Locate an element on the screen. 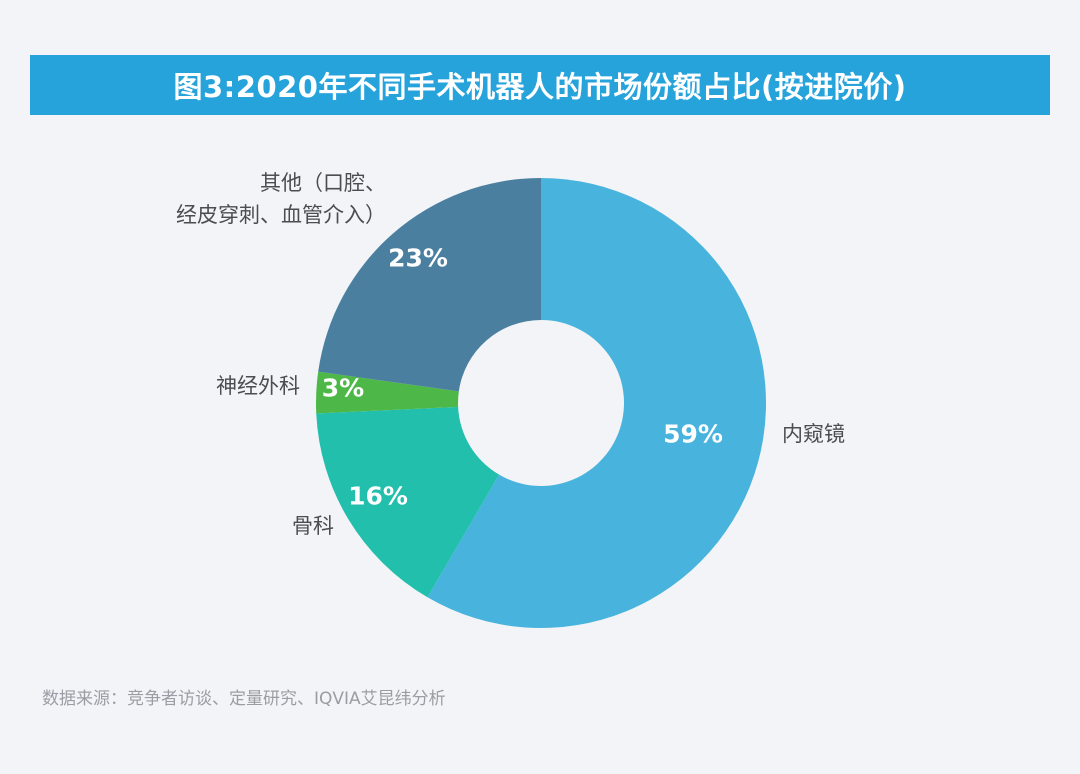  data-label-1: 16% is located at coordinates (378, 496).